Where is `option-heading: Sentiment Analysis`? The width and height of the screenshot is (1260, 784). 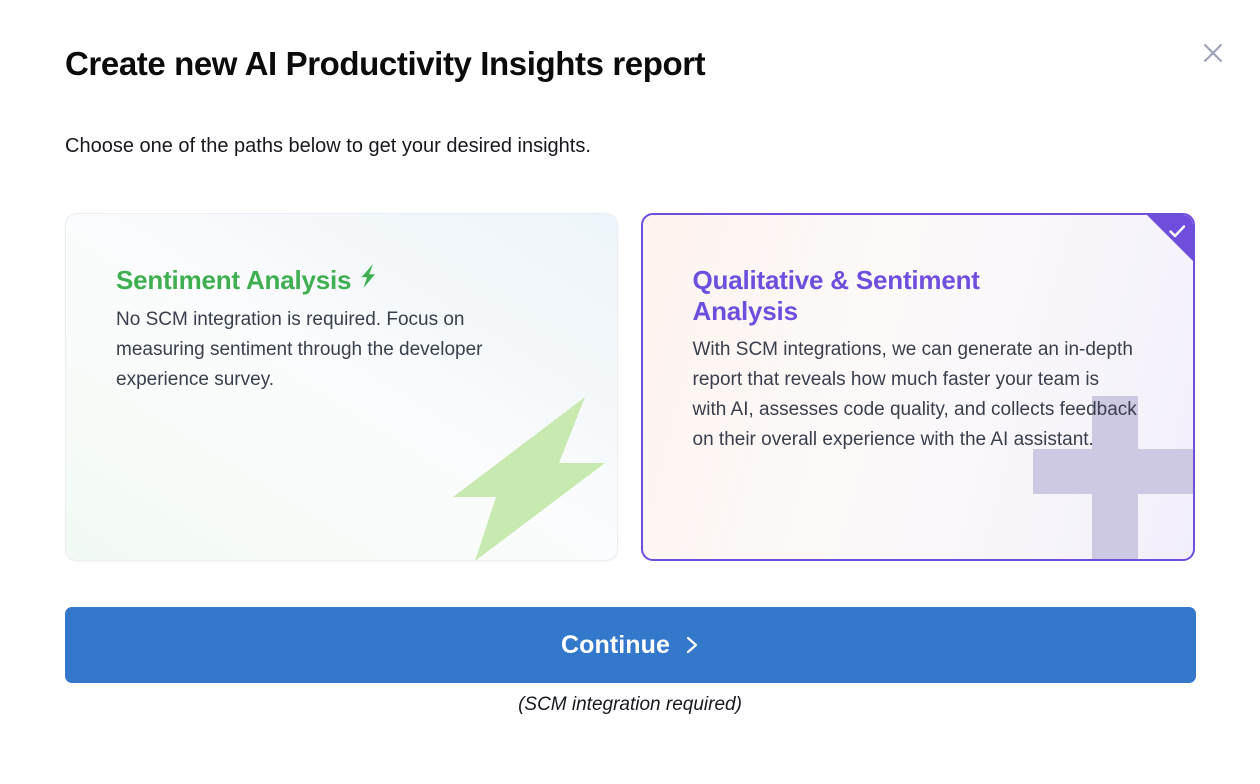
option-heading: Sentiment Analysis is located at coordinates (346, 280).